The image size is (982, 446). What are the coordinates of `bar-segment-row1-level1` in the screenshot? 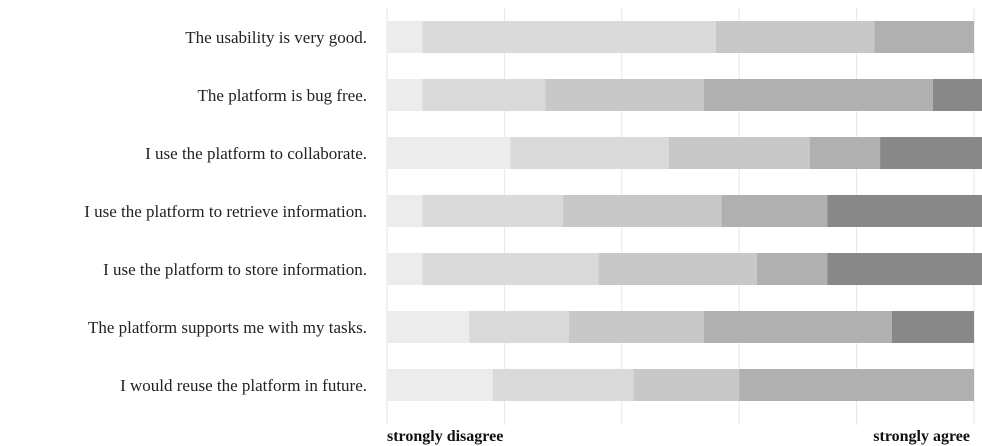 It's located at (405, 37).